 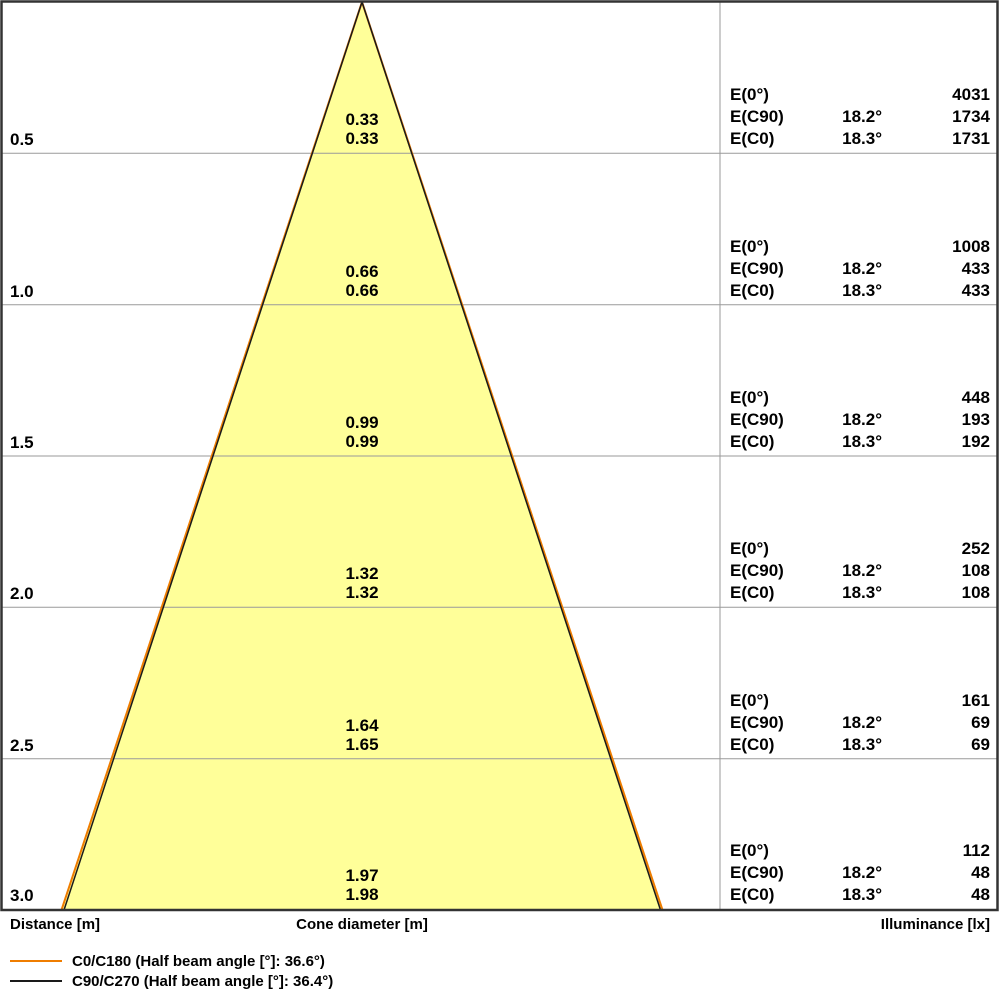 What do you see at coordinates (362, 924) in the screenshot?
I see `x-axis-label-cone-diameter: Cone diameter [m]` at bounding box center [362, 924].